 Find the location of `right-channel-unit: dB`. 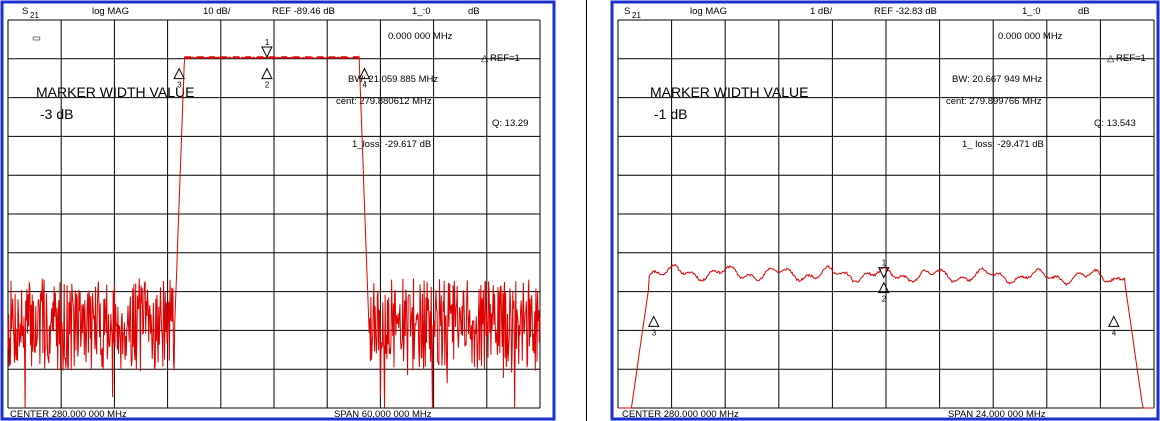

right-channel-unit: dB is located at coordinates (1084, 11).